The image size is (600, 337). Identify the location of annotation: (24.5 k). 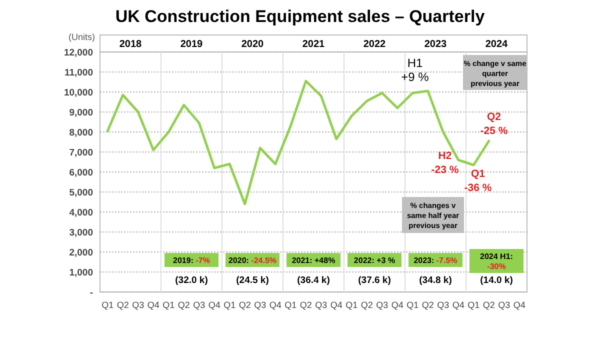
(252, 280).